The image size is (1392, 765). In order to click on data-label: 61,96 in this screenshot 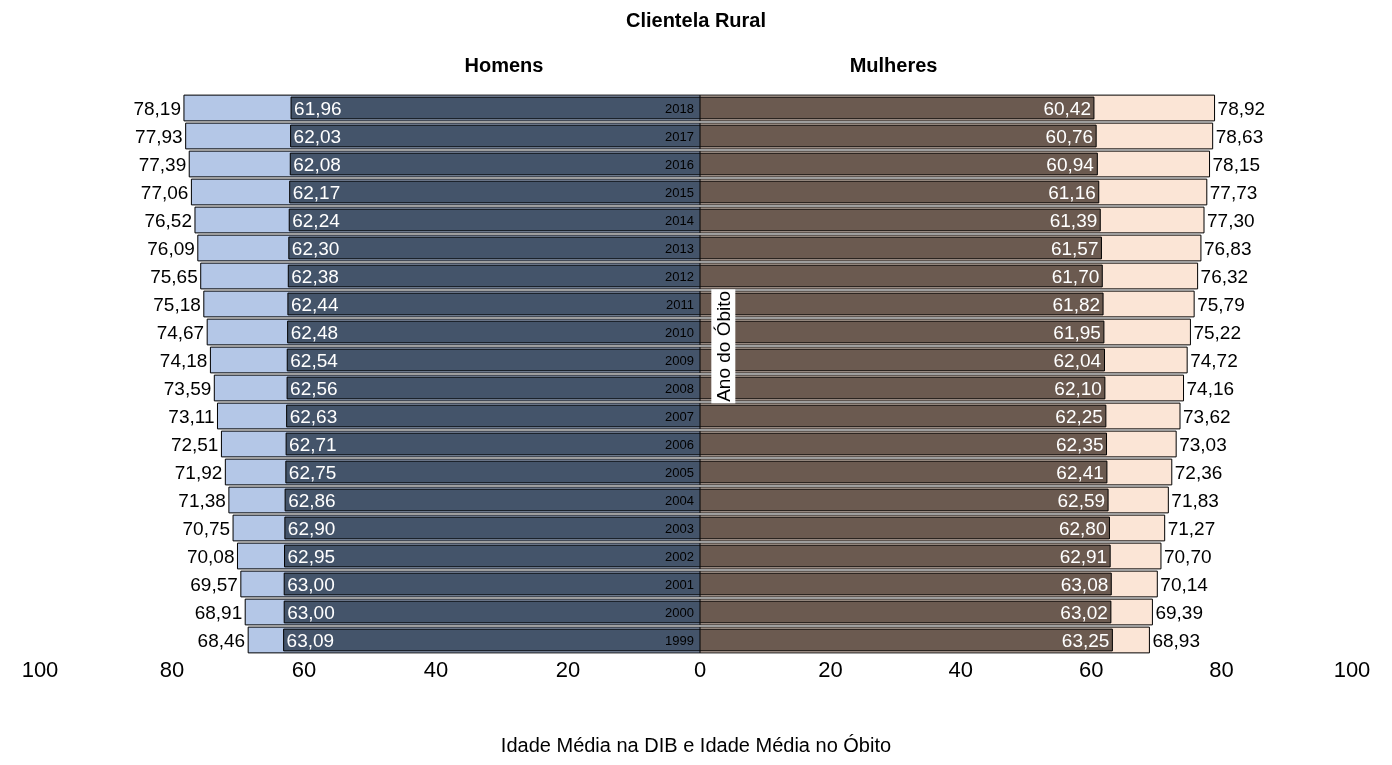, I will do `click(318, 108)`.